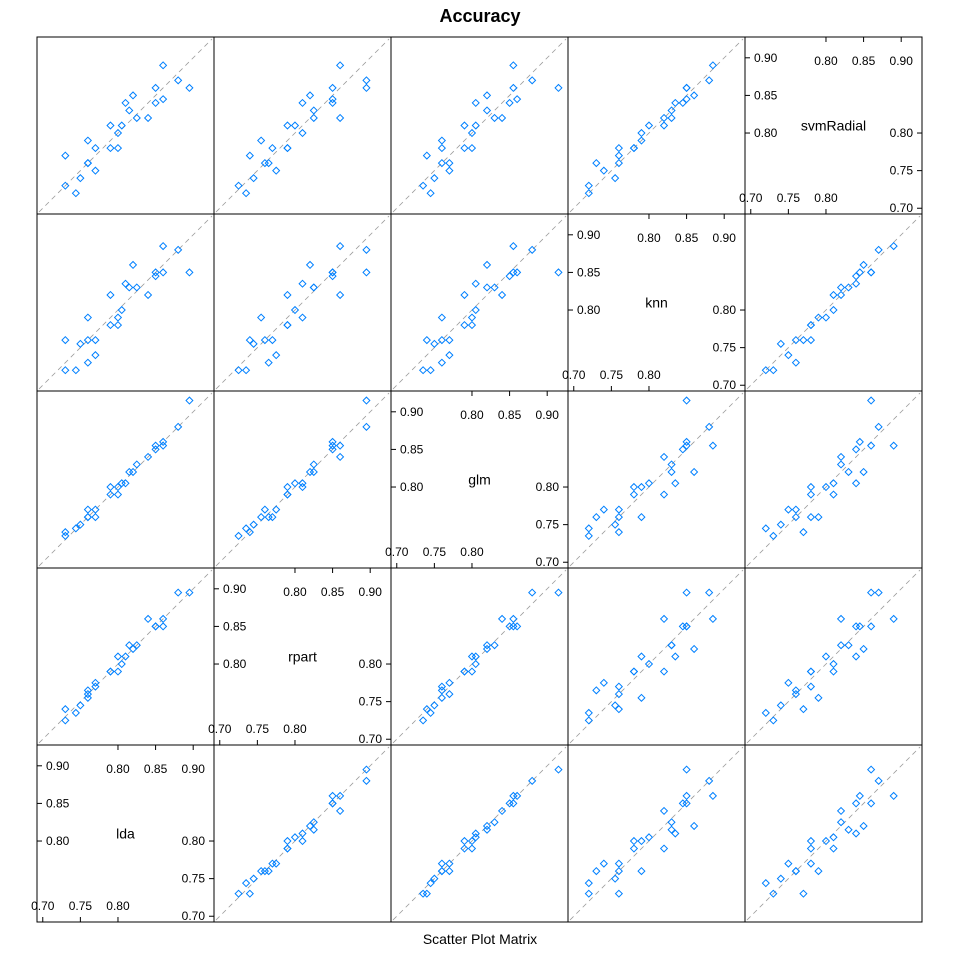 This screenshot has height=960, width=960. Describe the element at coordinates (833, 126) in the screenshot. I see `variable-label: svmRadial` at that location.